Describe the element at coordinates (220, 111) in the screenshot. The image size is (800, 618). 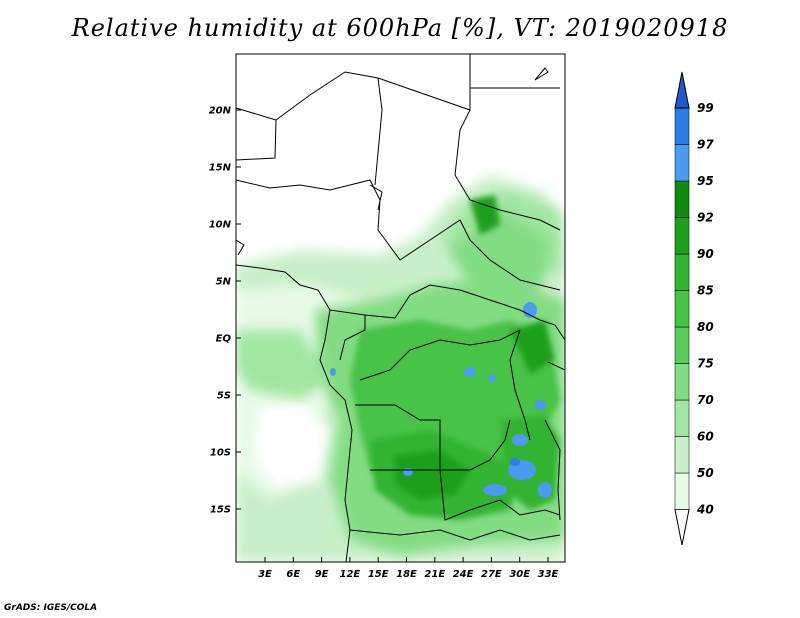
I see `lat-tick-label: 20N` at that location.